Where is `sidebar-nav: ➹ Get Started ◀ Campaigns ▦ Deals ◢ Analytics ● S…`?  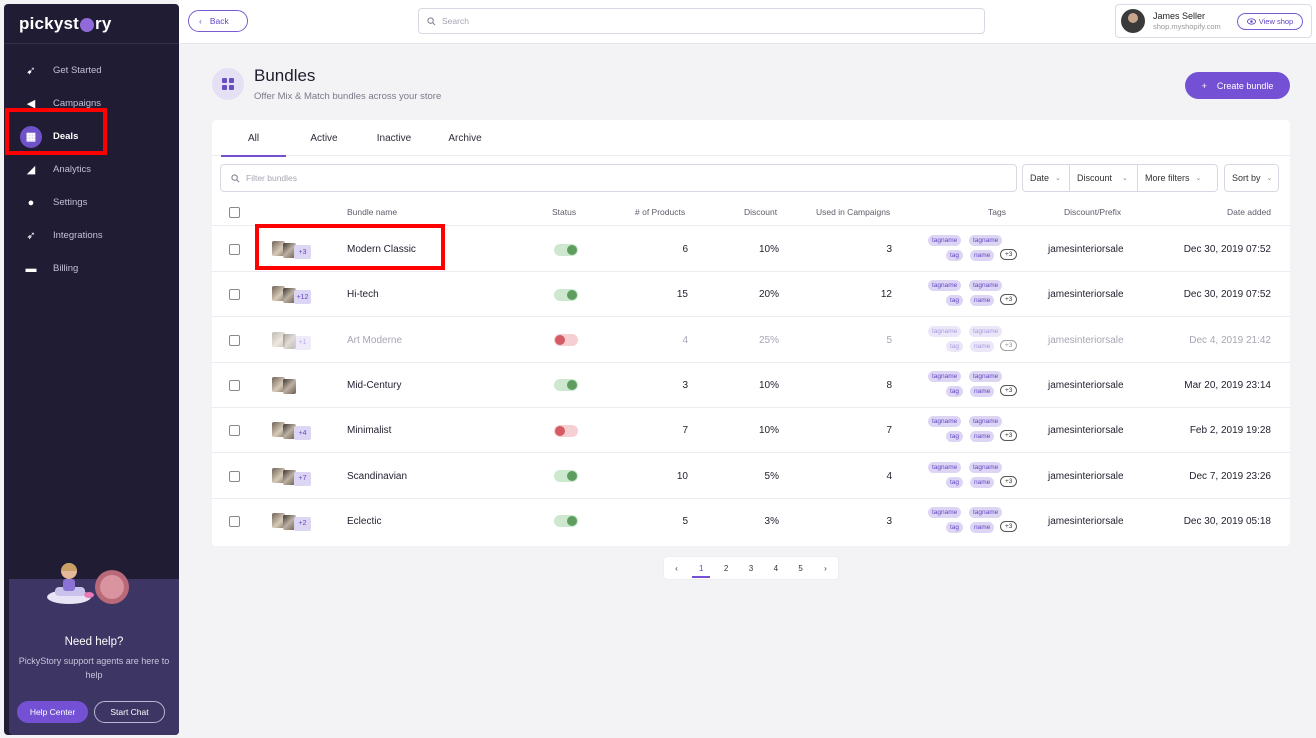 sidebar-nav: ➹ Get Started ◀ Campaigns ▦ Deals ◢ Analytics ● S… is located at coordinates (91, 169).